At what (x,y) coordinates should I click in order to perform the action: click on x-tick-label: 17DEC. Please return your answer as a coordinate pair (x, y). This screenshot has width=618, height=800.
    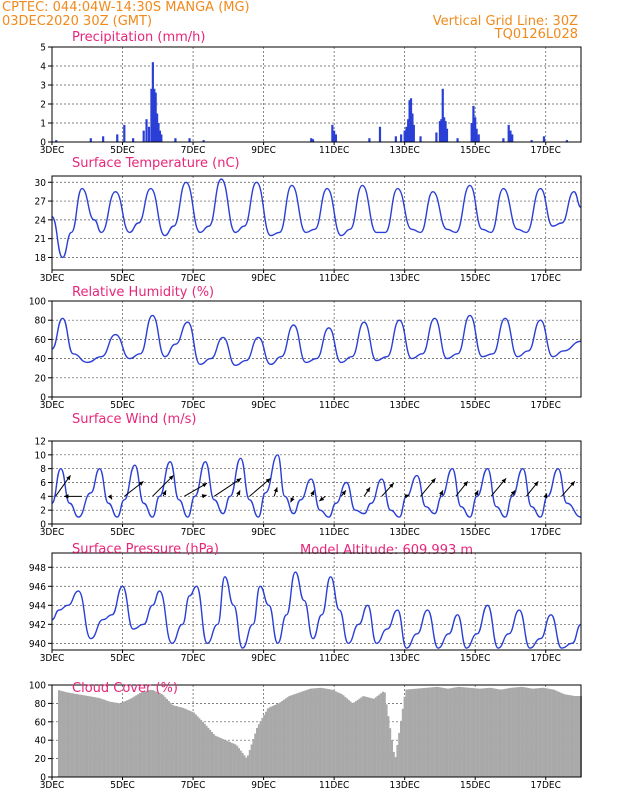
    Looking at the image, I should click on (546, 785).